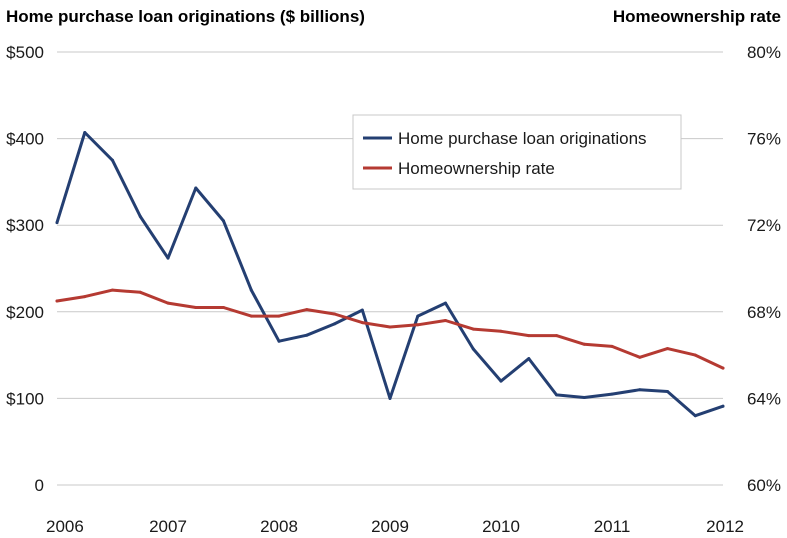  Describe the element at coordinates (25, 398) in the screenshot. I see `left-tick-label: $100` at that location.